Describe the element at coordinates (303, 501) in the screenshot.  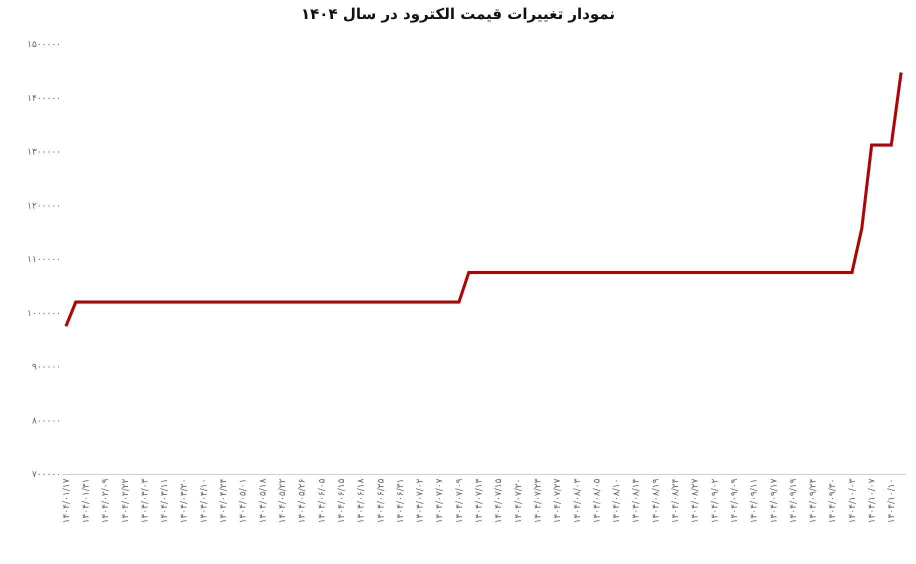
I see `x-tick-label: ۱۴۰۴/۰۵/۲۶` at that location.